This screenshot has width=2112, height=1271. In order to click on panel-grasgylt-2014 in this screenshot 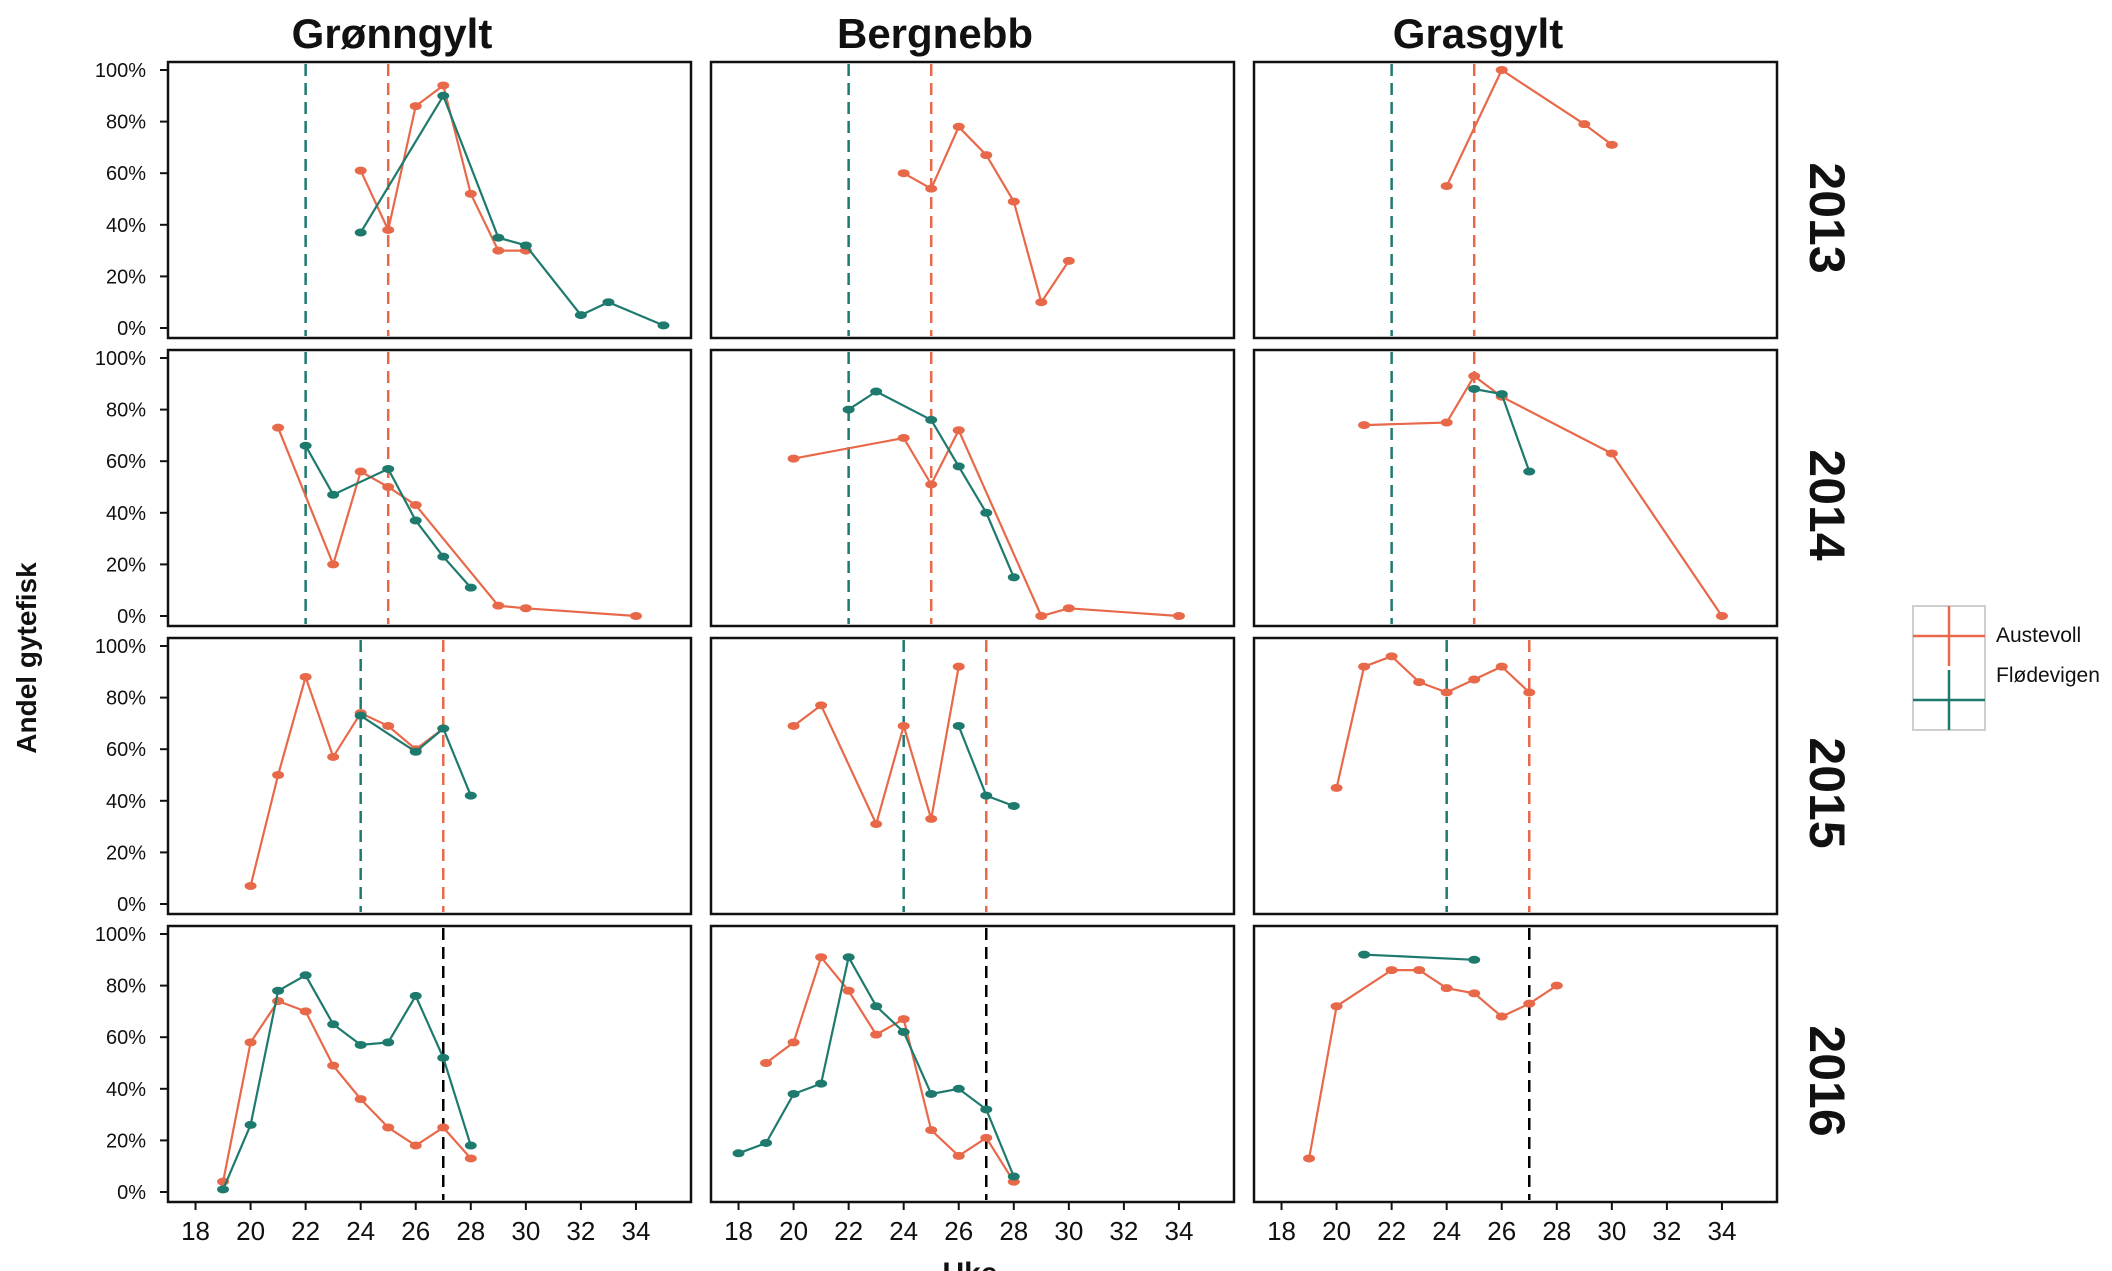, I will do `click(1515, 488)`.